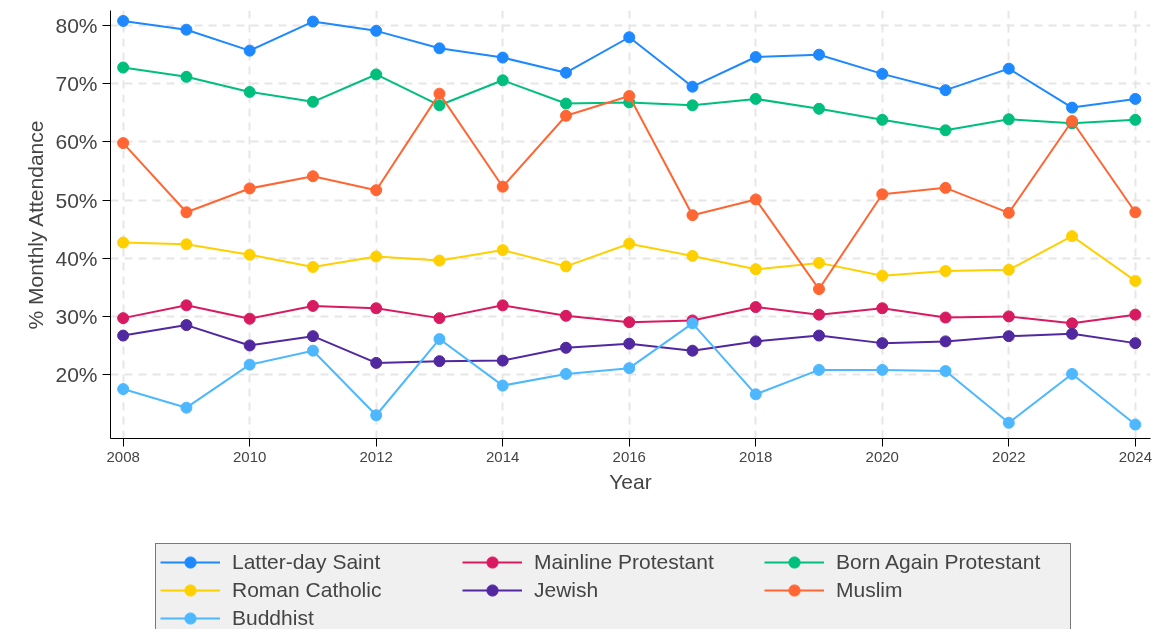  I want to click on x-tick-label: 2016, so click(629, 456).